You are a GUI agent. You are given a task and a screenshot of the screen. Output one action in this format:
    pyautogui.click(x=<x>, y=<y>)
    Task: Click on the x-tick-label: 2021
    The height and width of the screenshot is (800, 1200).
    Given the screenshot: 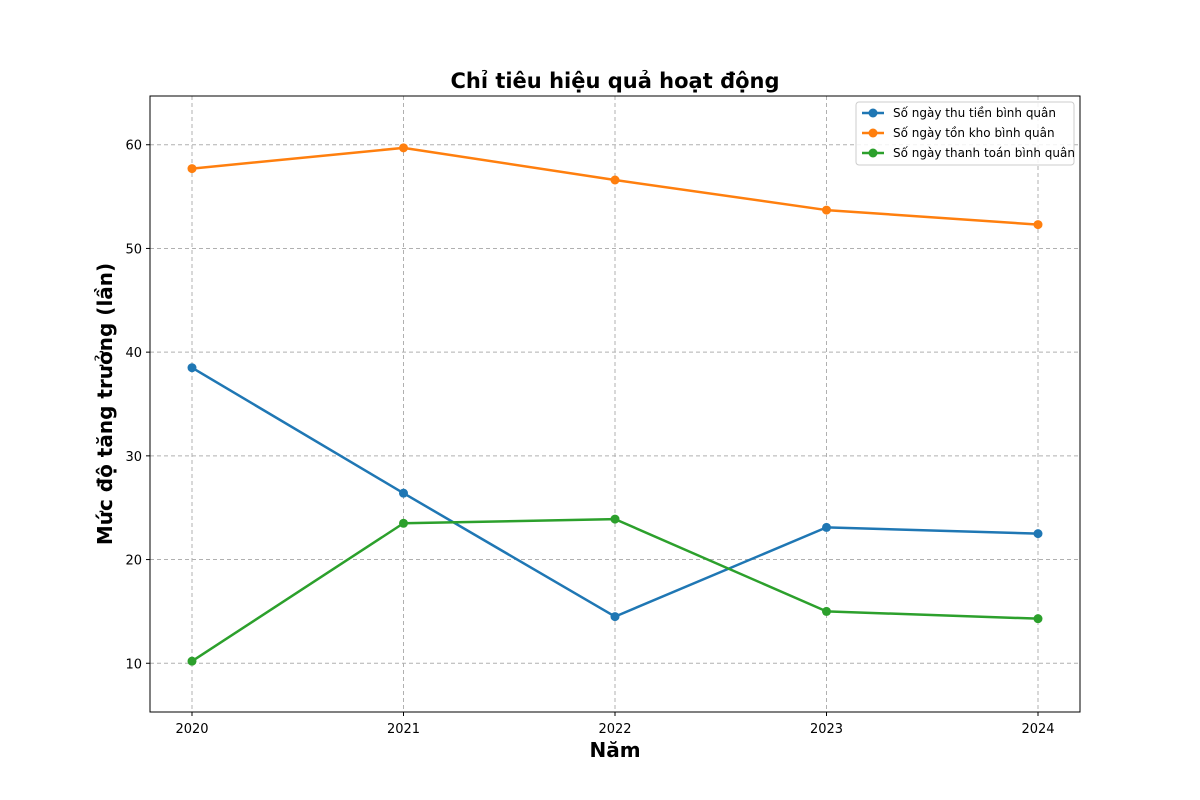 What is the action you would take?
    pyautogui.click(x=403, y=729)
    